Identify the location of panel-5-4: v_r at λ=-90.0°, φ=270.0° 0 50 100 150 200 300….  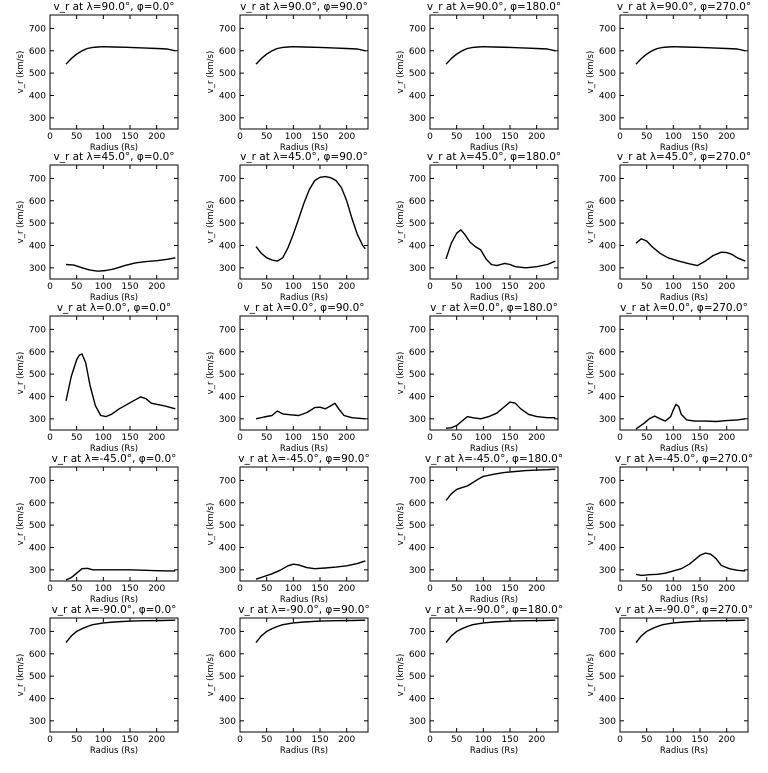
(669, 680).